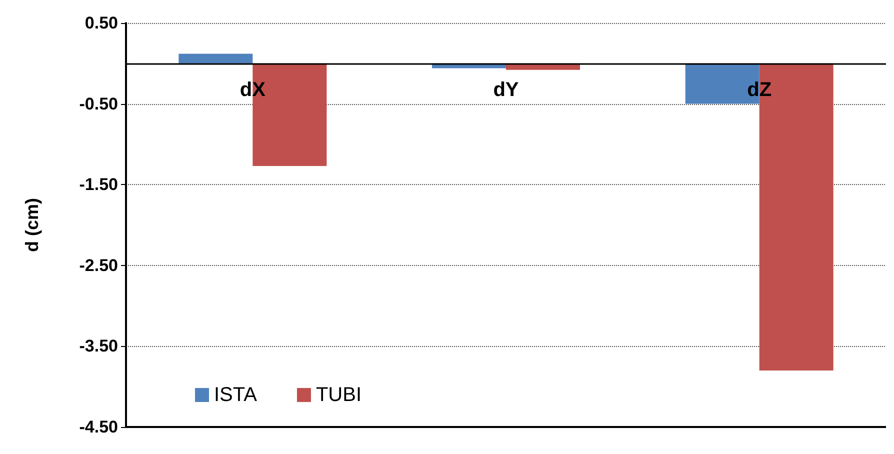 Image resolution: width=894 pixels, height=454 pixels. What do you see at coordinates (98, 427) in the screenshot?
I see `y-tick-label: -4.50` at bounding box center [98, 427].